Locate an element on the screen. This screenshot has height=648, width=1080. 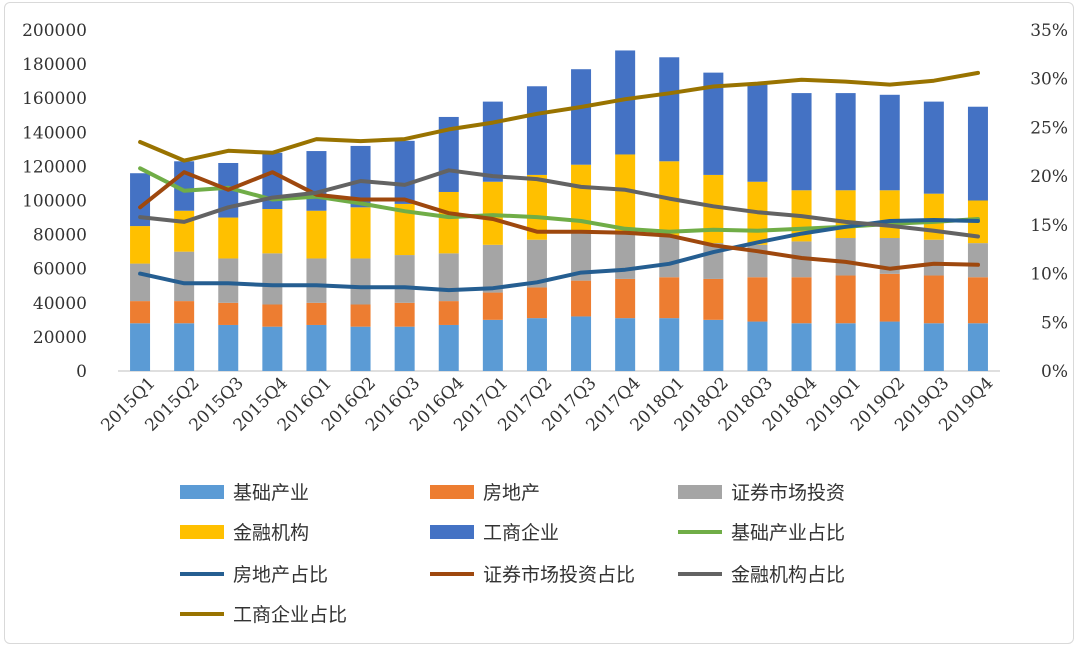
legend-label: 房地产 is located at coordinates (511, 493).